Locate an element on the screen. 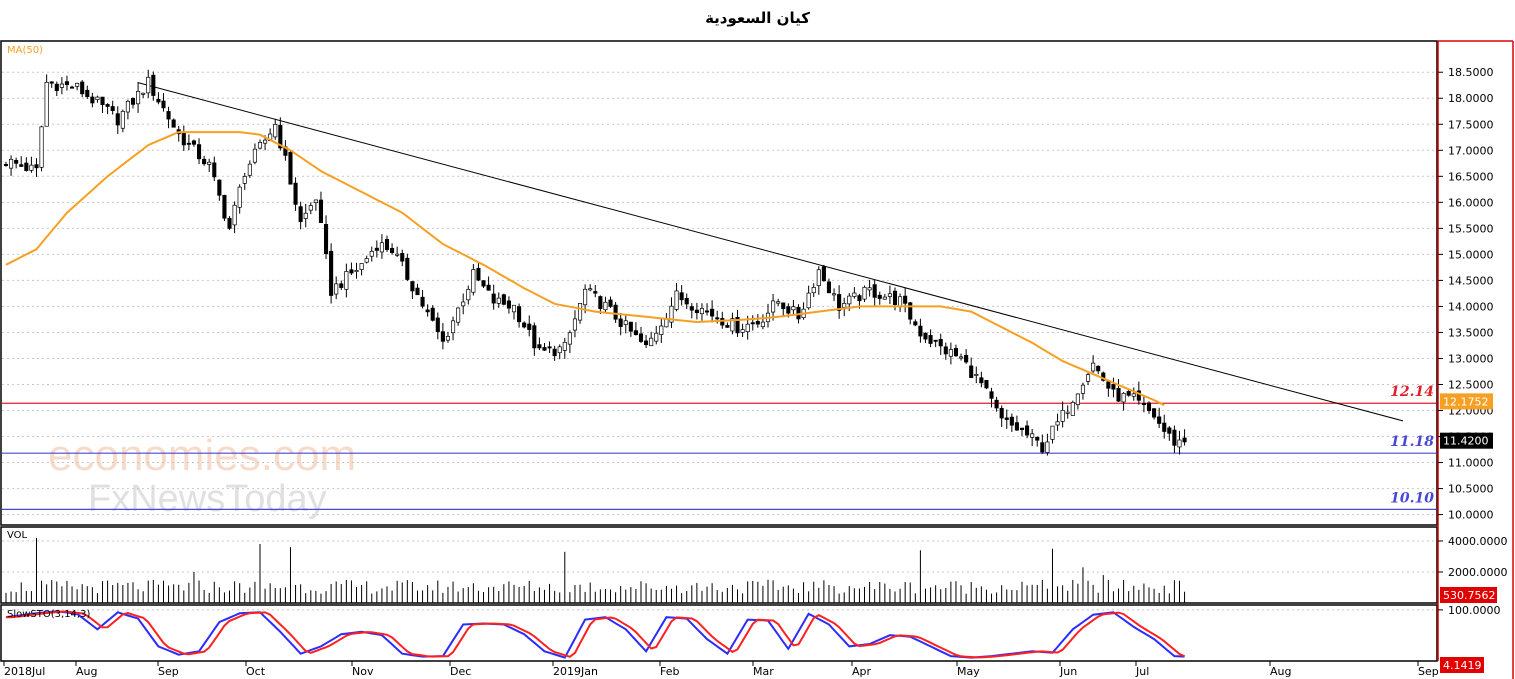  x-tick-label: May is located at coordinates (968, 671).